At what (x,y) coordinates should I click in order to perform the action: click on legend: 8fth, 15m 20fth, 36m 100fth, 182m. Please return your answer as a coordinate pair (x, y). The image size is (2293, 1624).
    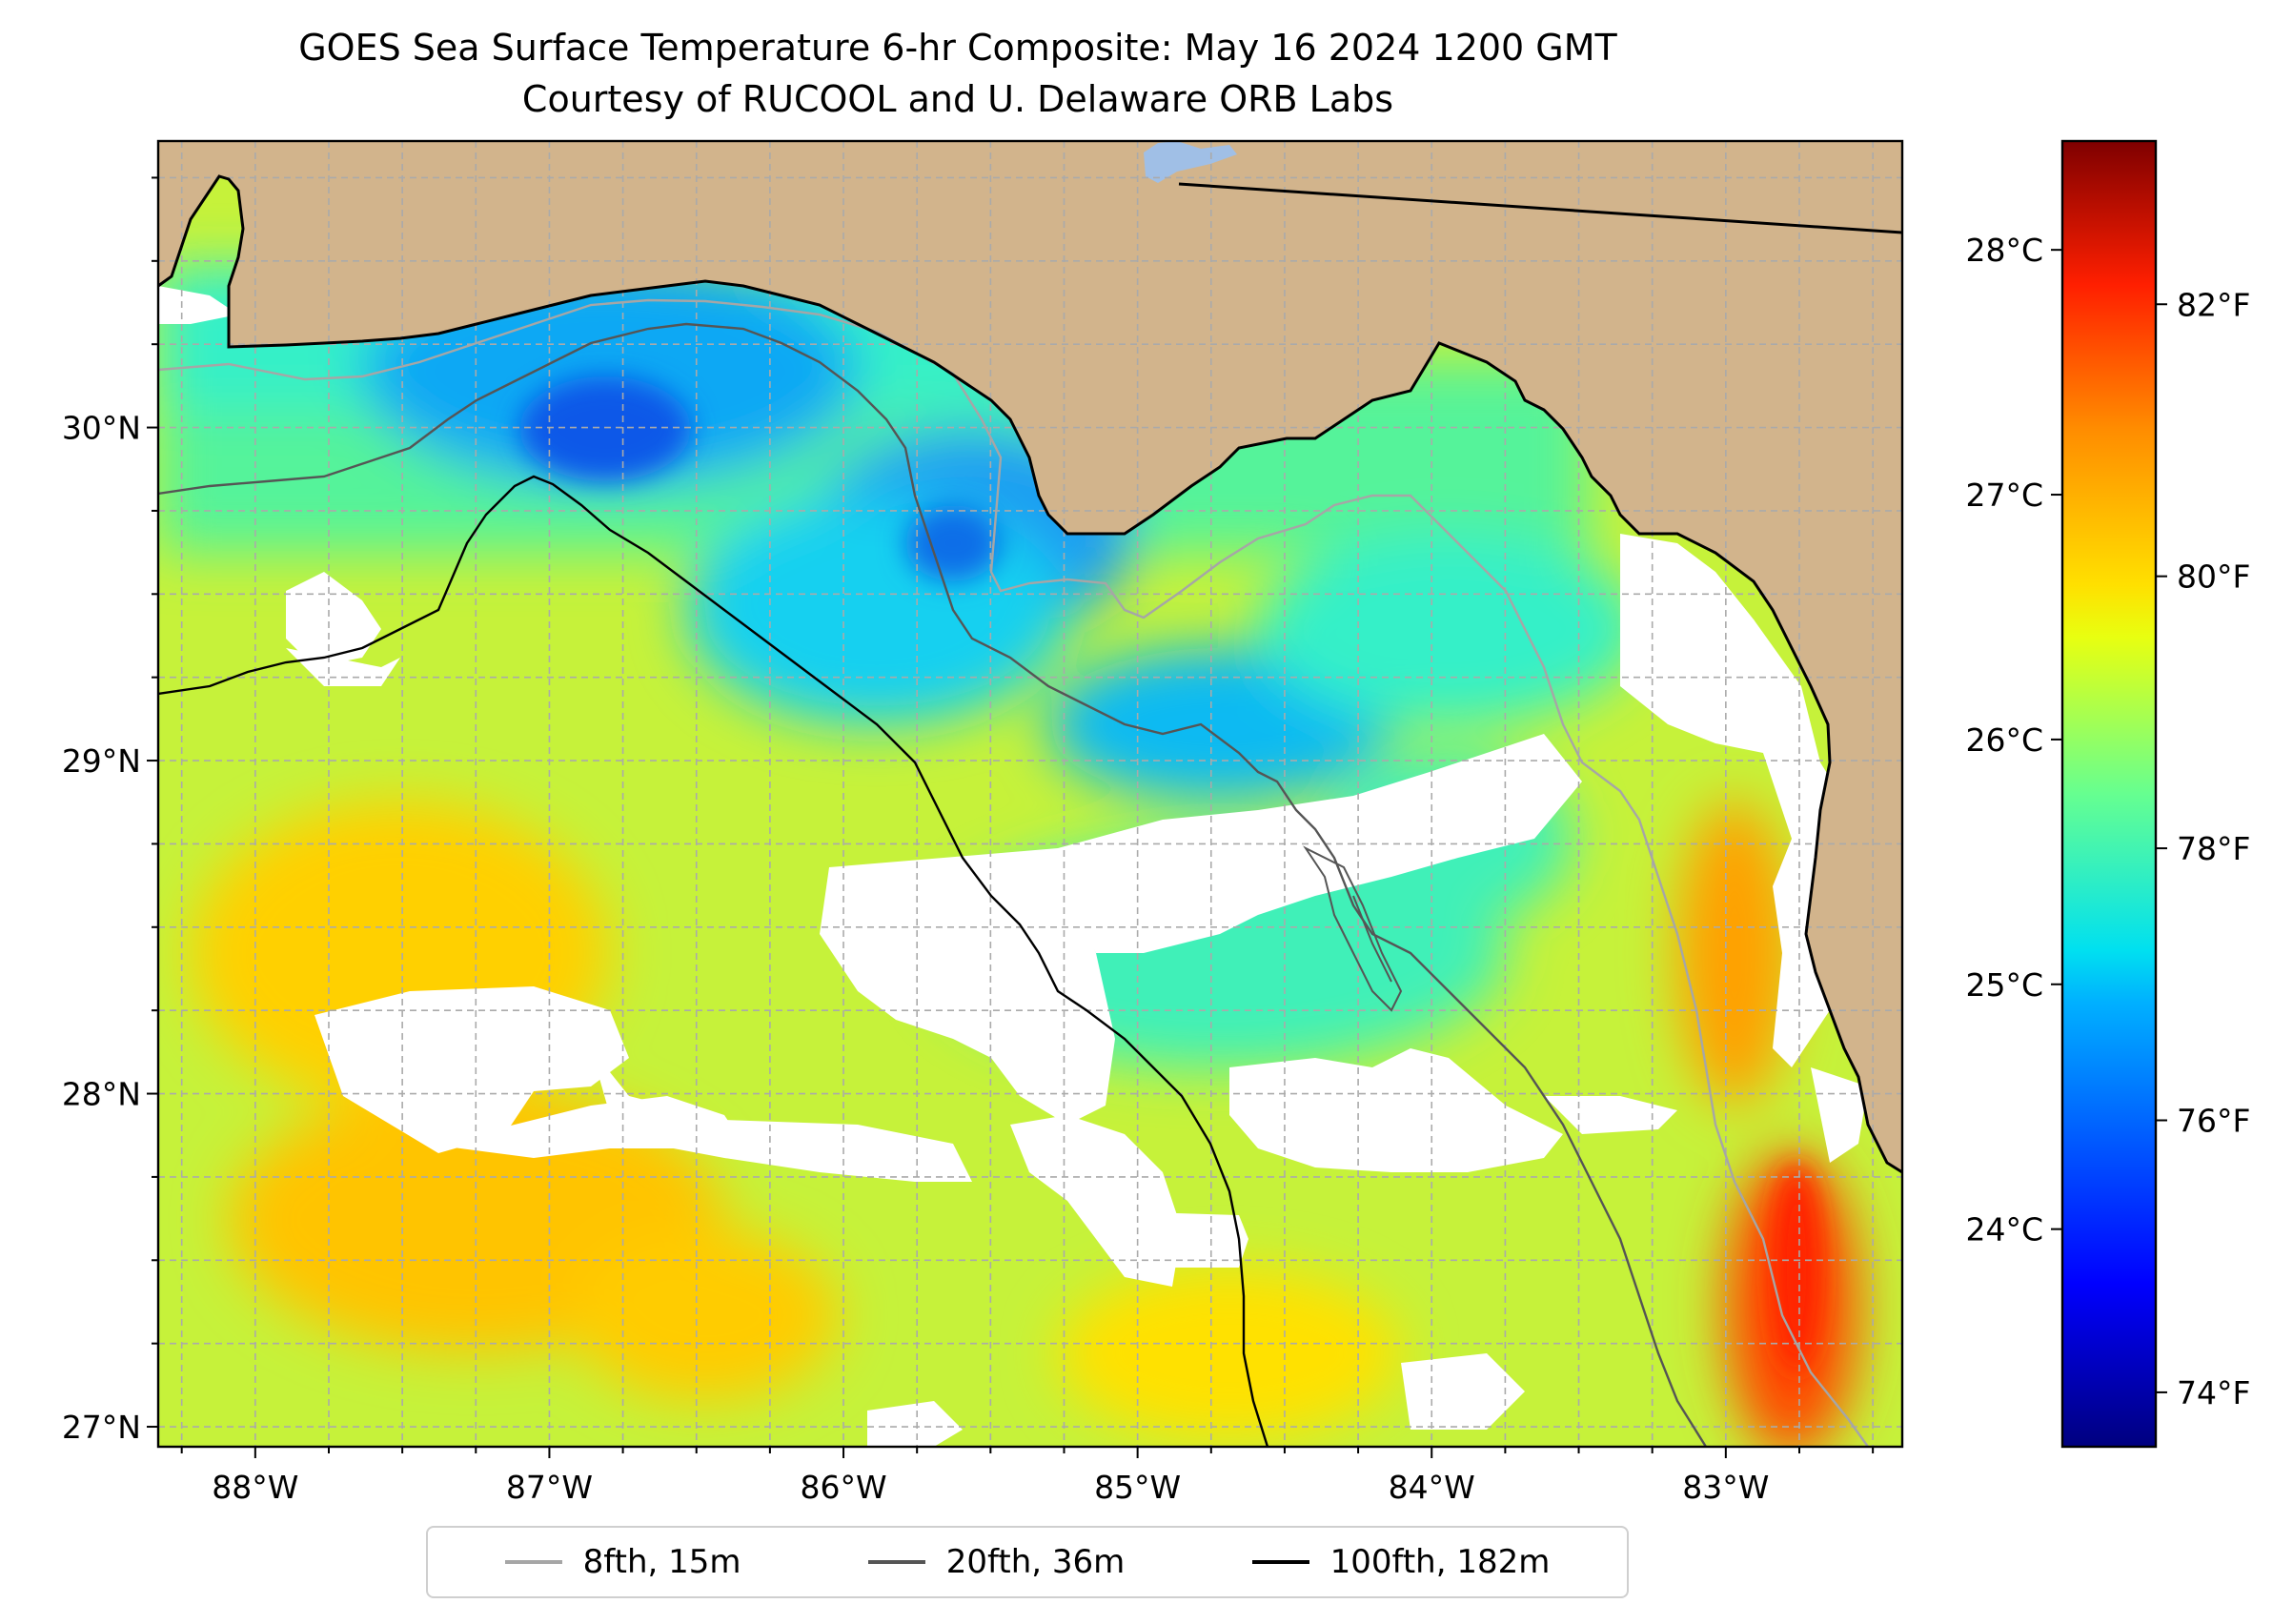
    Looking at the image, I should click on (1027, 1562).